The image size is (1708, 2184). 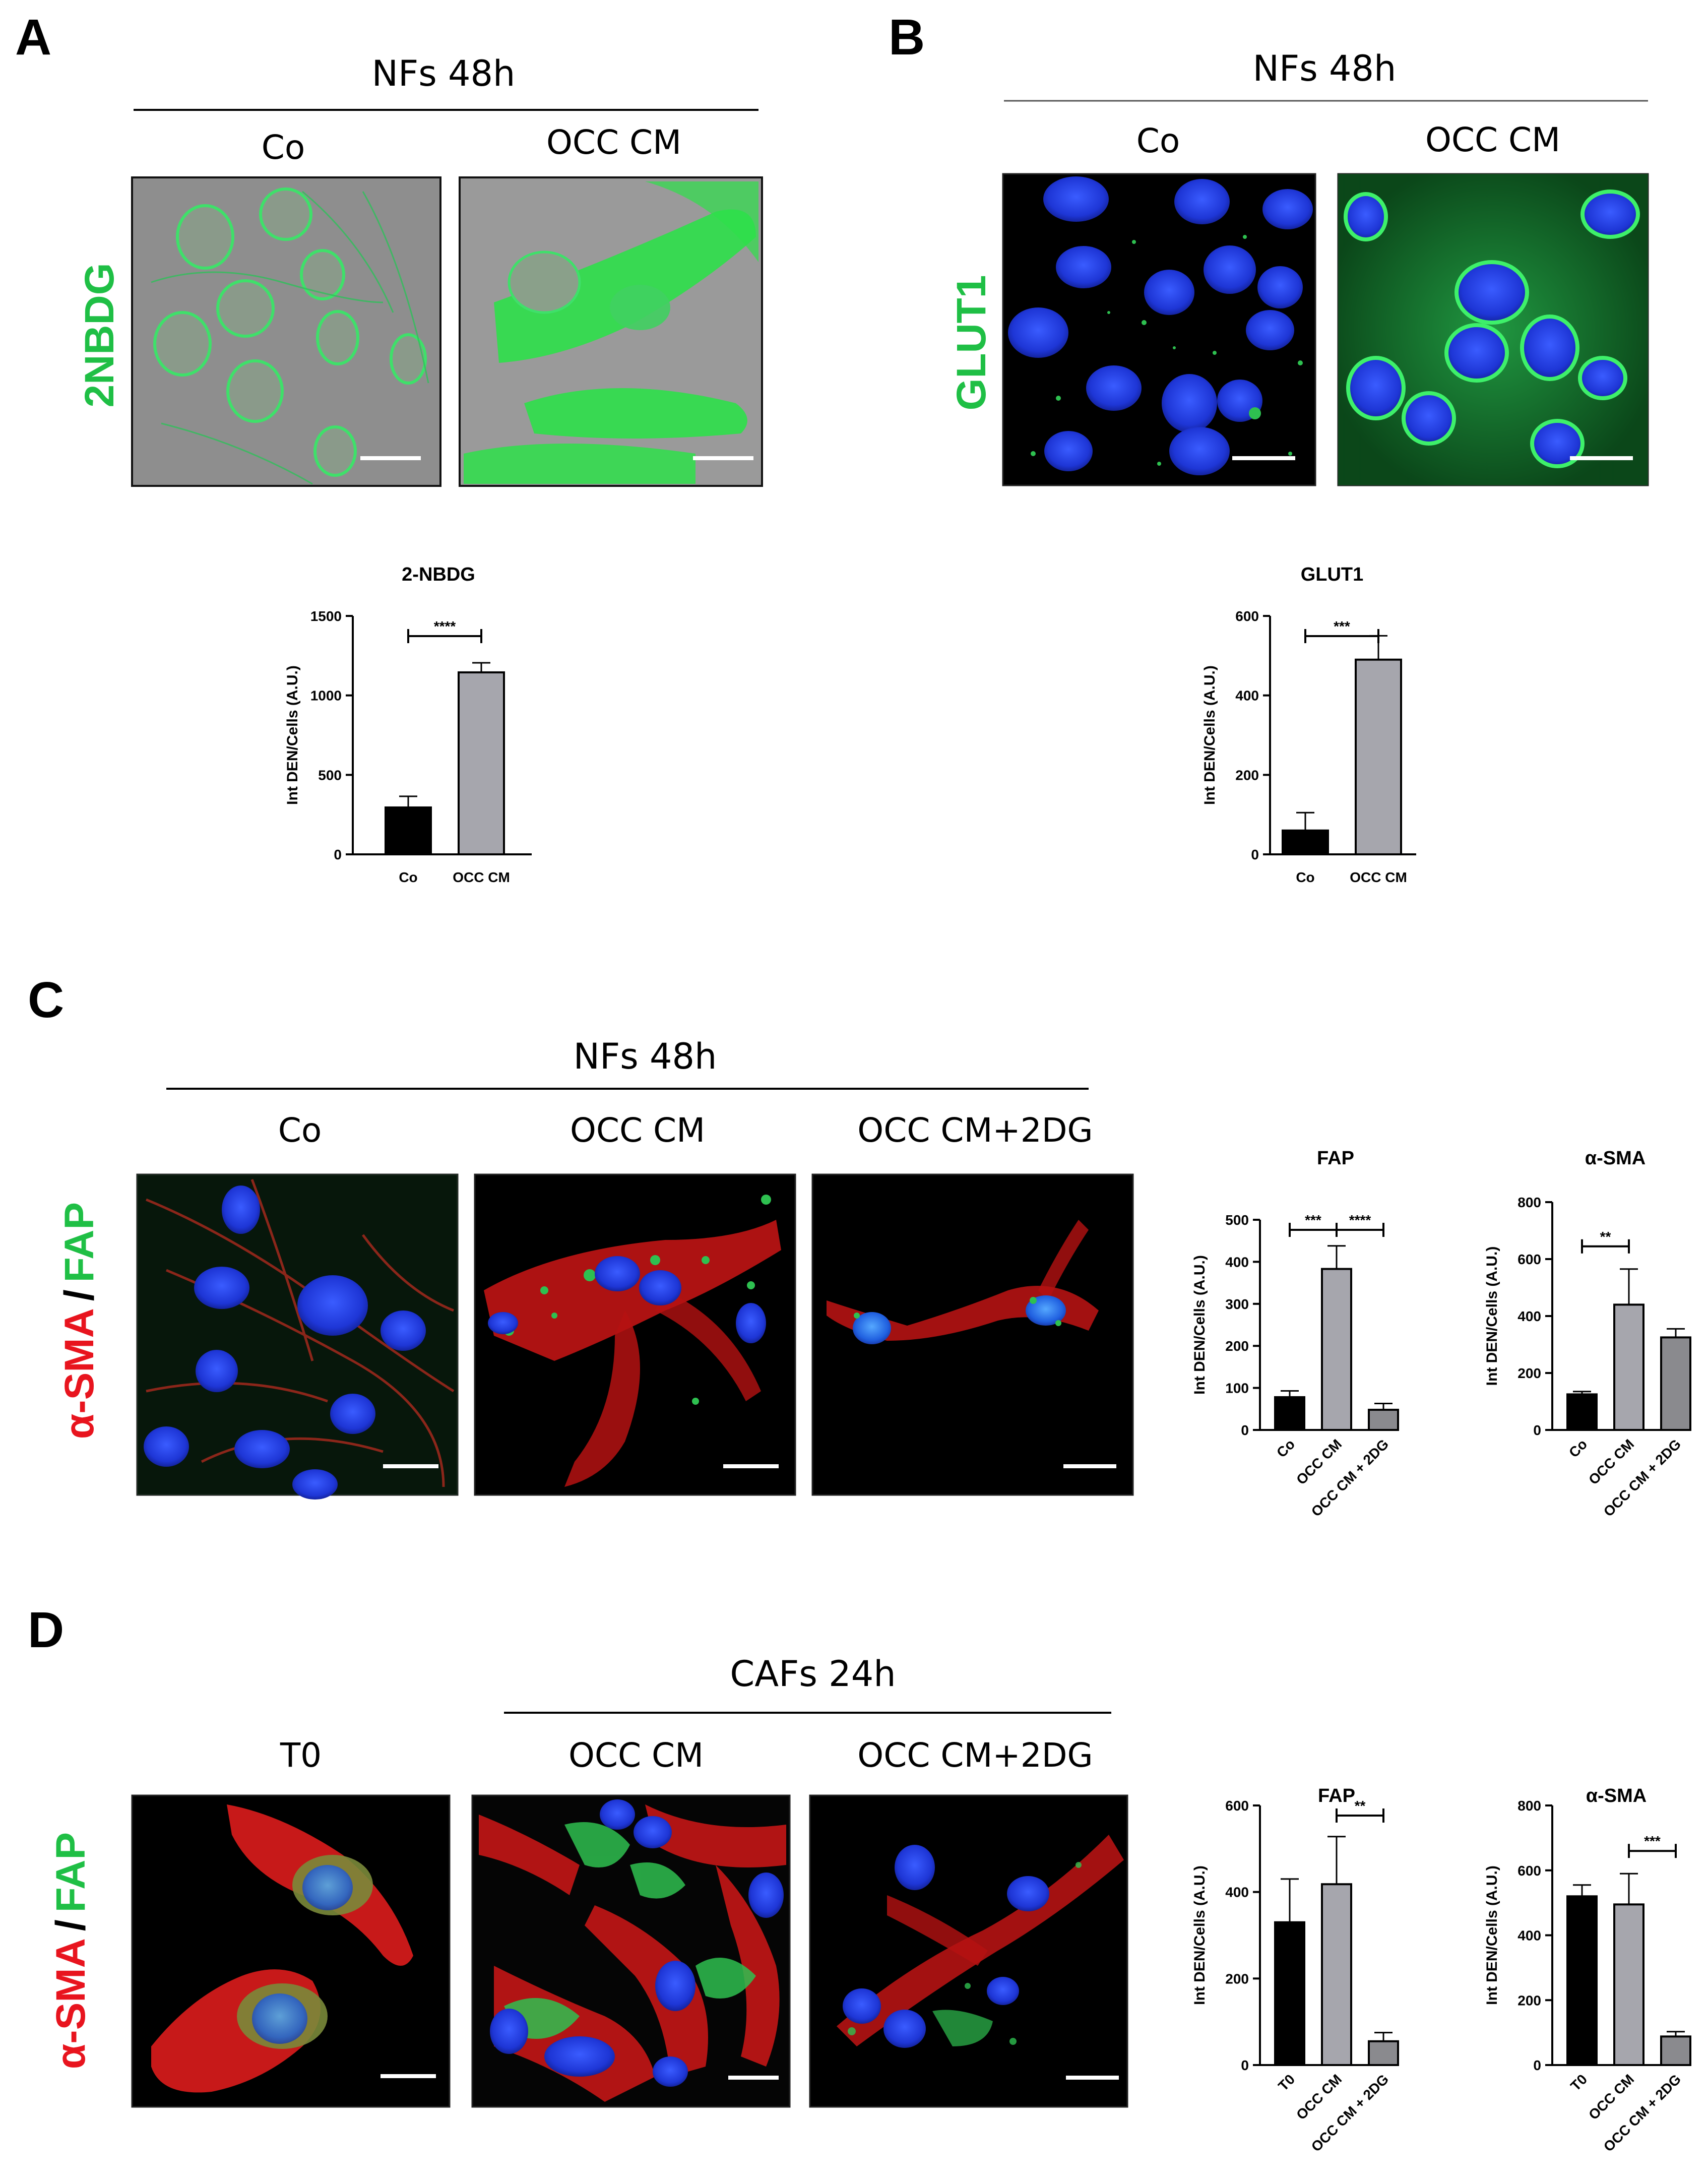 I want to click on chart-title: 2-NBDG, so click(x=439, y=575).